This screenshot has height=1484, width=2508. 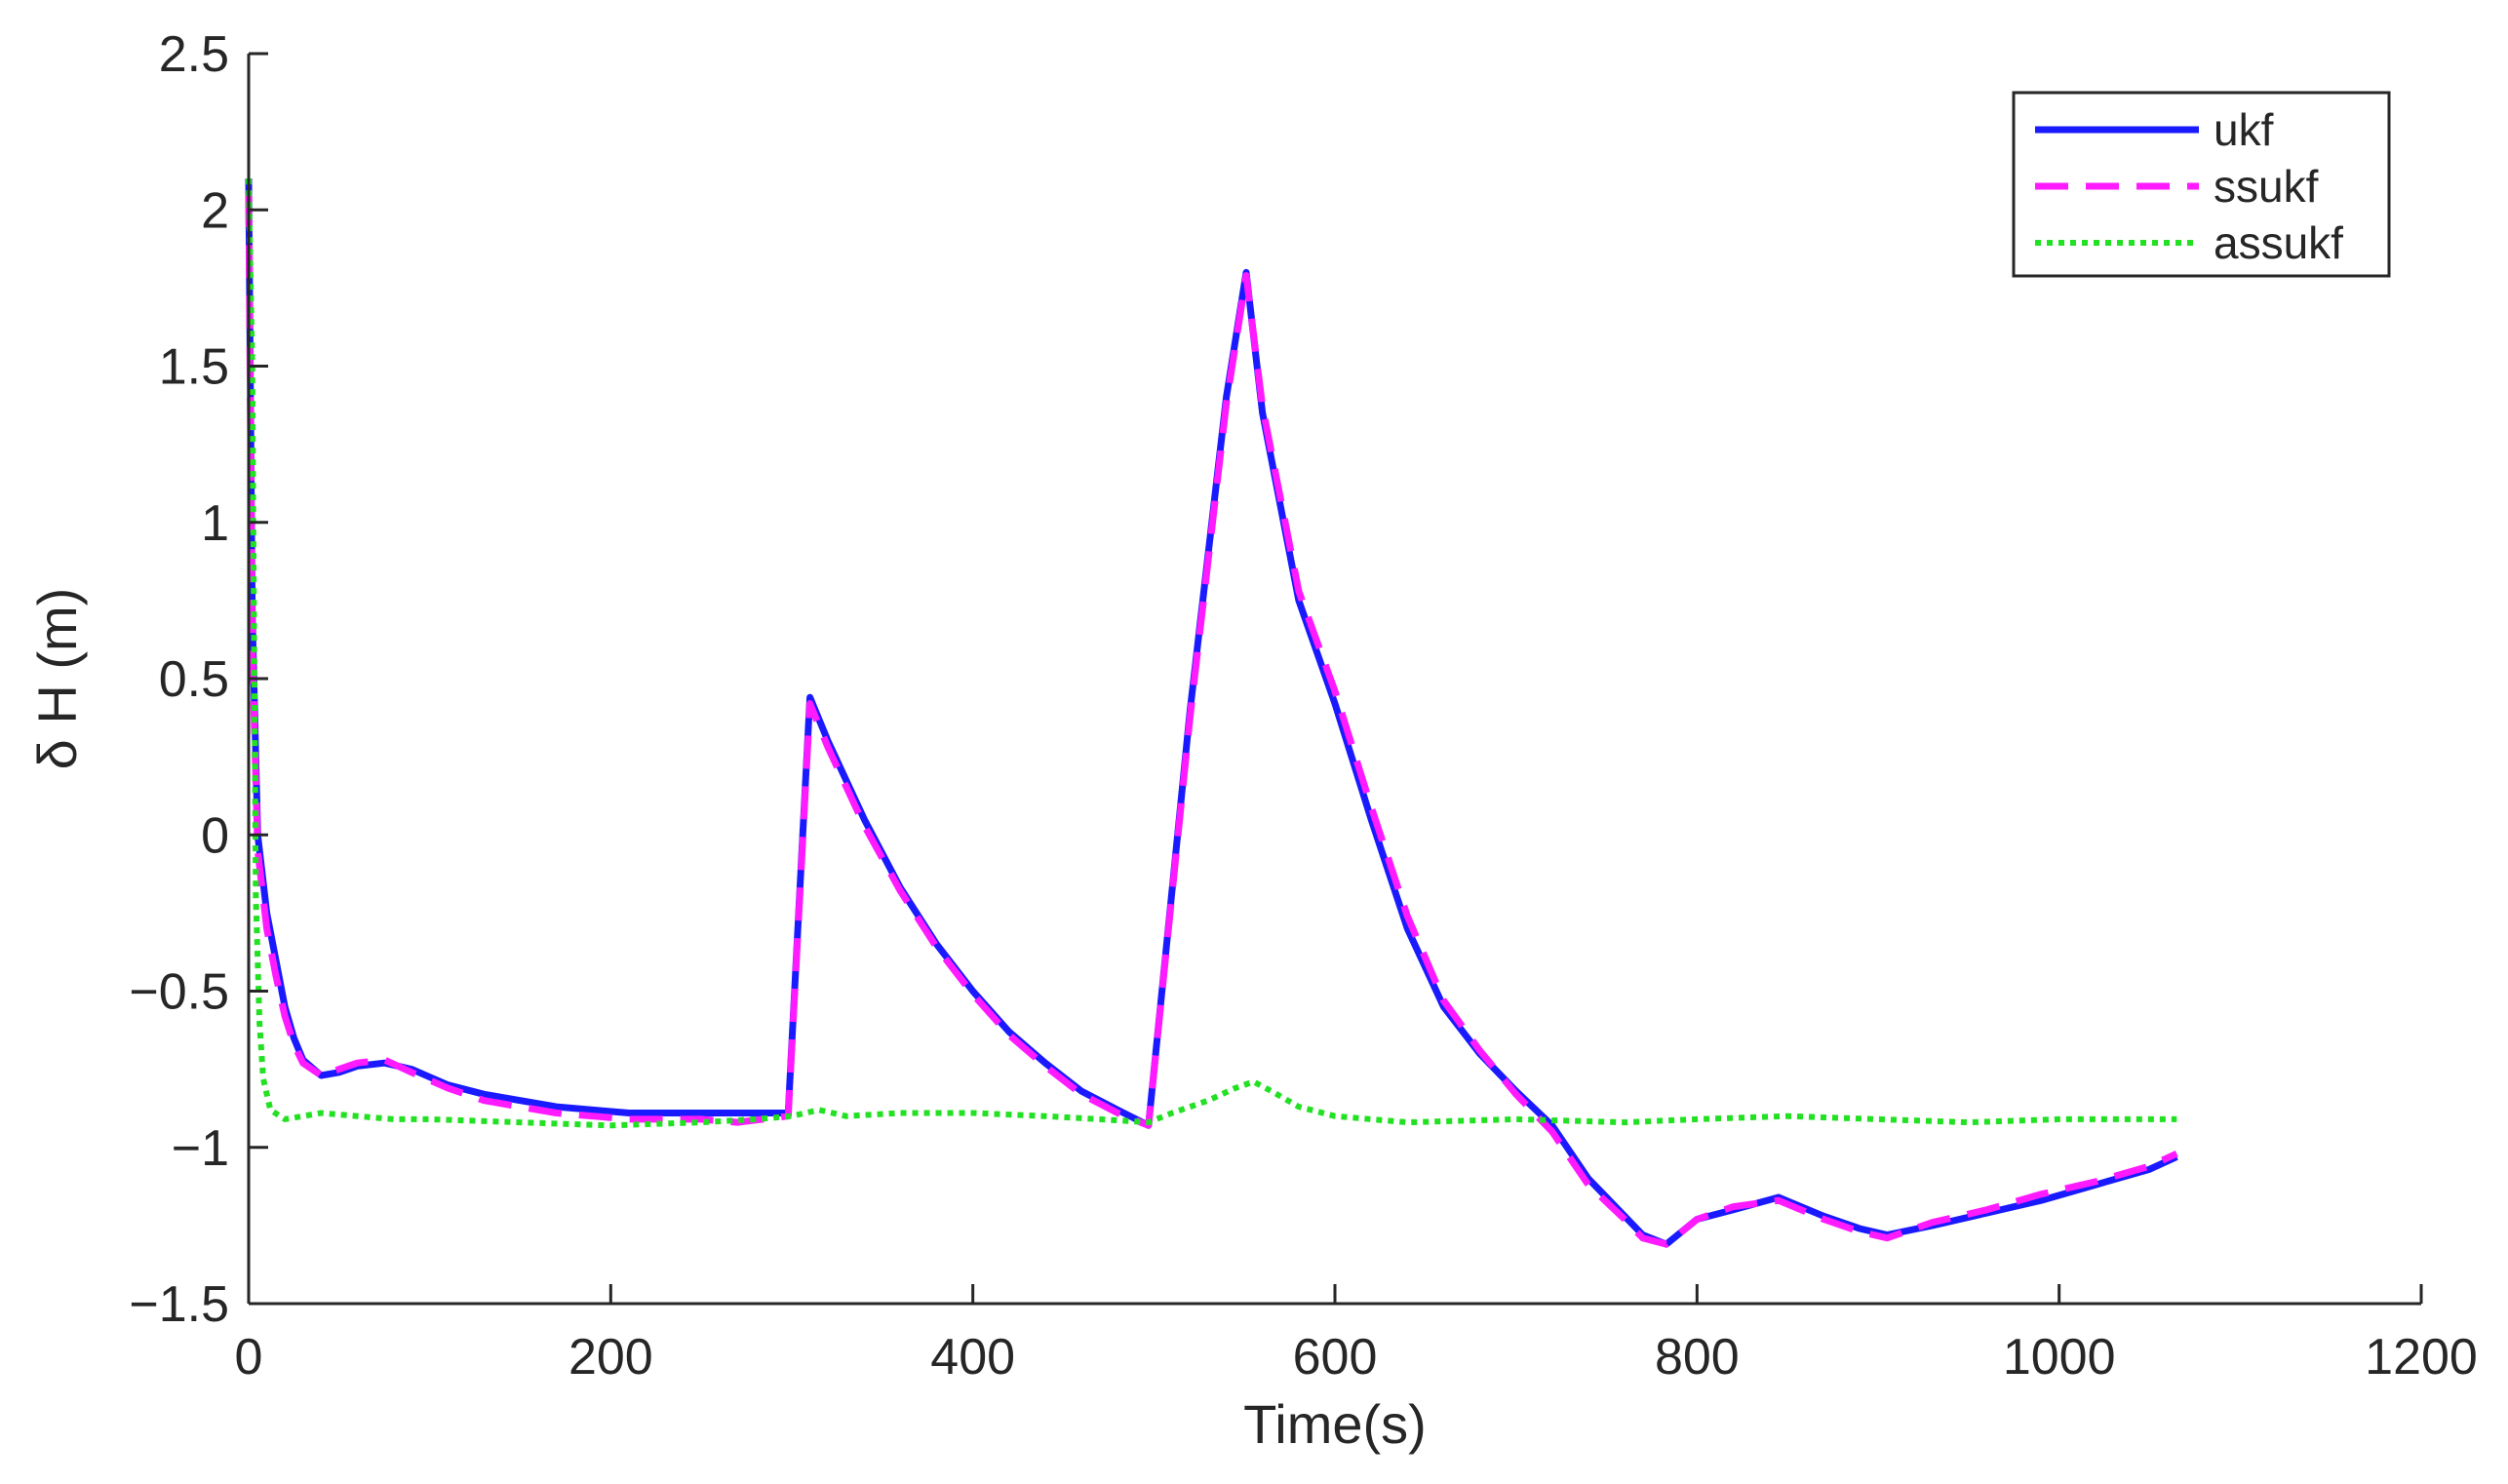 What do you see at coordinates (249, 1357) in the screenshot?
I see `x-tick-label: 0` at bounding box center [249, 1357].